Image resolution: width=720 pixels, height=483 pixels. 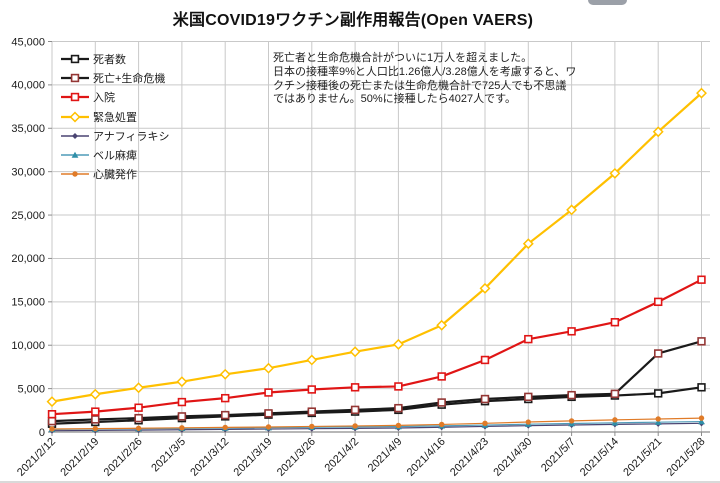 I want to click on legend-label-bells-palsy: ベル麻痺, so click(x=115, y=156).